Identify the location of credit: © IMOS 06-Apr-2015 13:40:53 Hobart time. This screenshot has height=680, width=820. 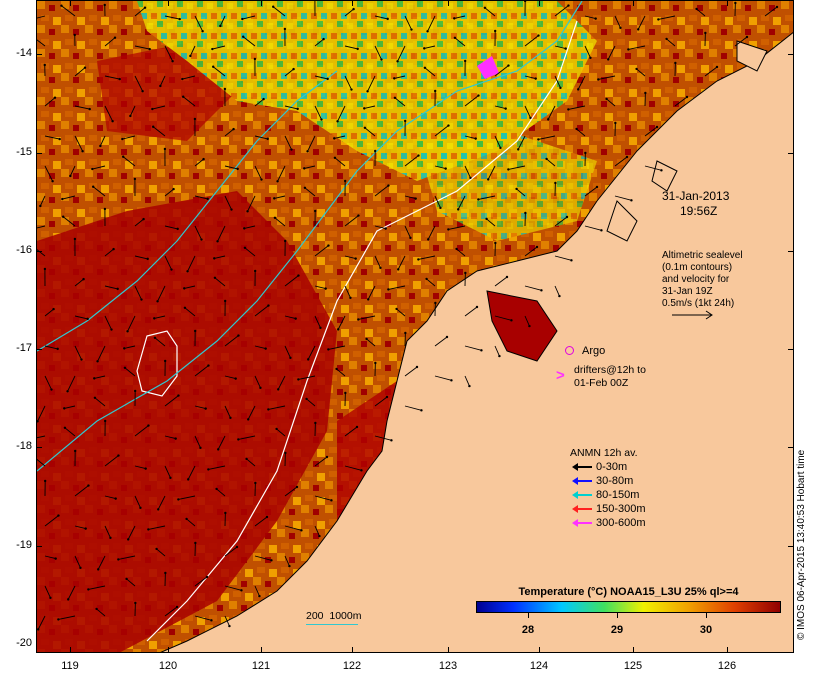
(801, 544).